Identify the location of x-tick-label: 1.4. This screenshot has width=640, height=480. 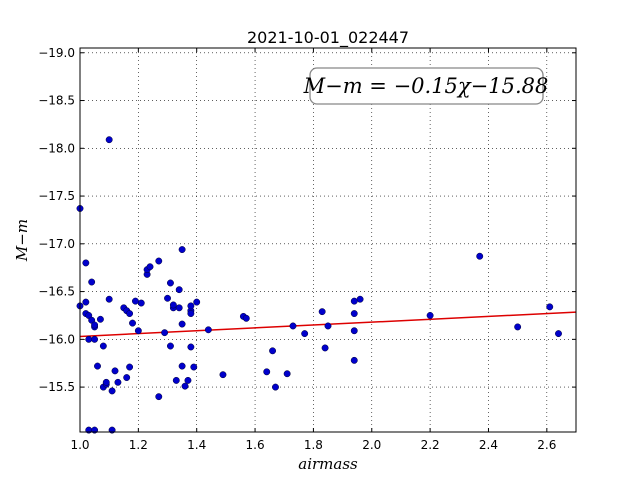
(196, 445).